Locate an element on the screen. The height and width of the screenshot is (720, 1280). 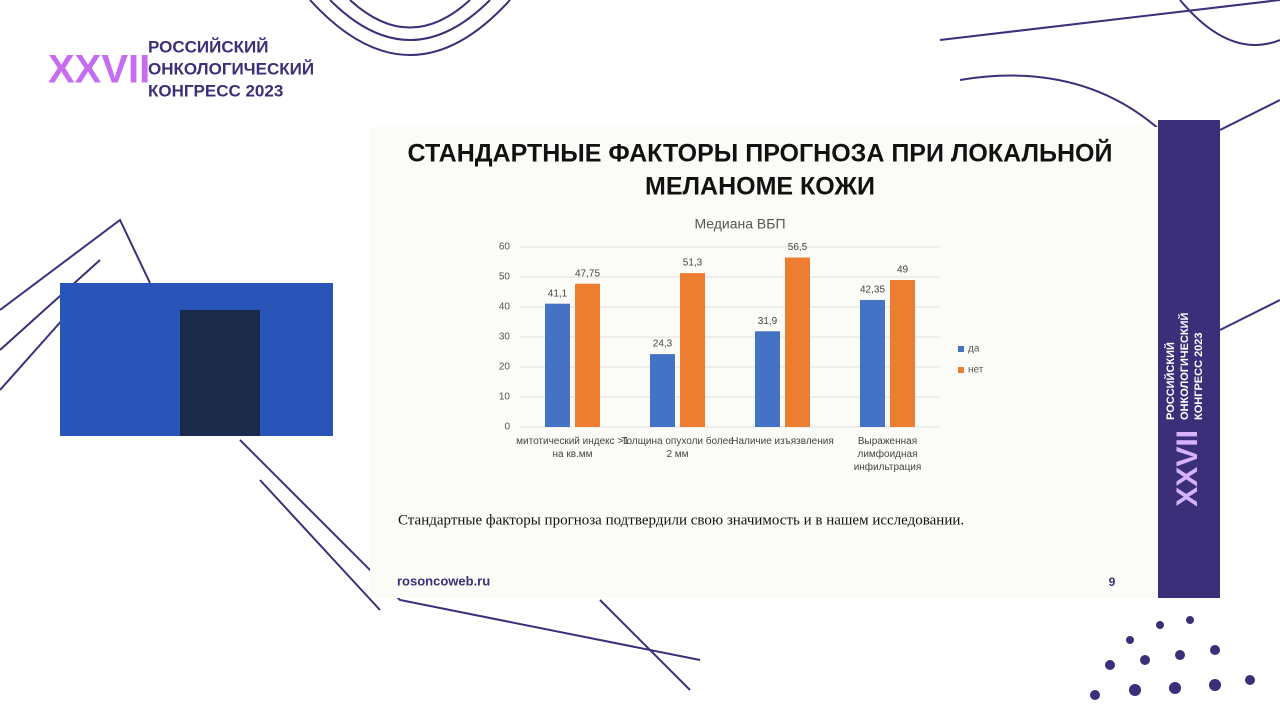
page-number: 9 is located at coordinates (1112, 582).